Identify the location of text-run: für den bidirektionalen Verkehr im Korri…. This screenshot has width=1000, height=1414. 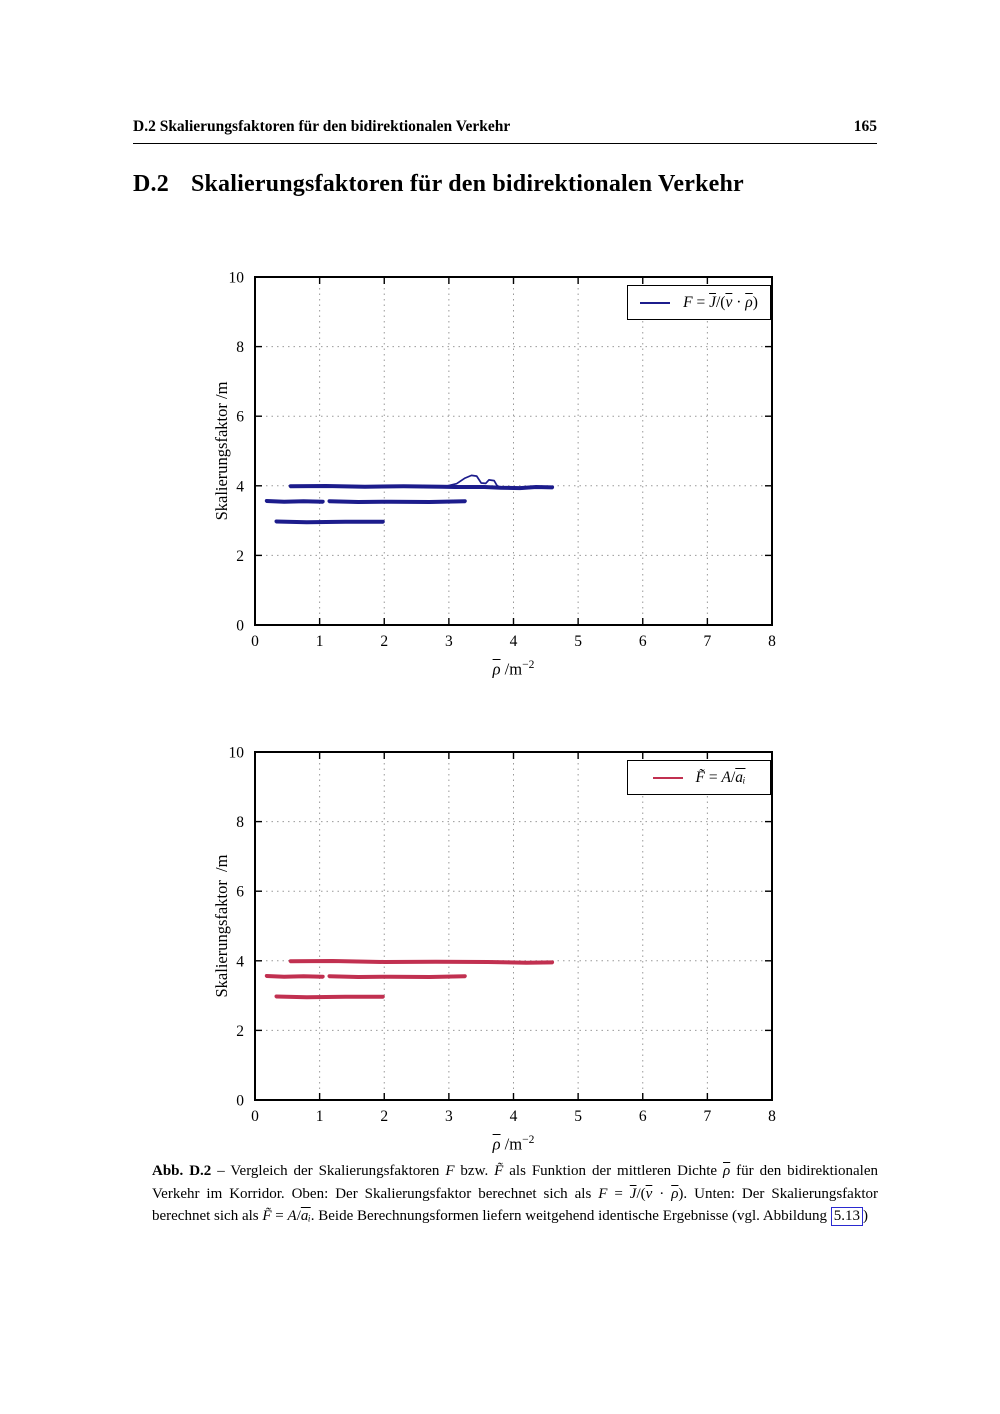
(515, 1182).